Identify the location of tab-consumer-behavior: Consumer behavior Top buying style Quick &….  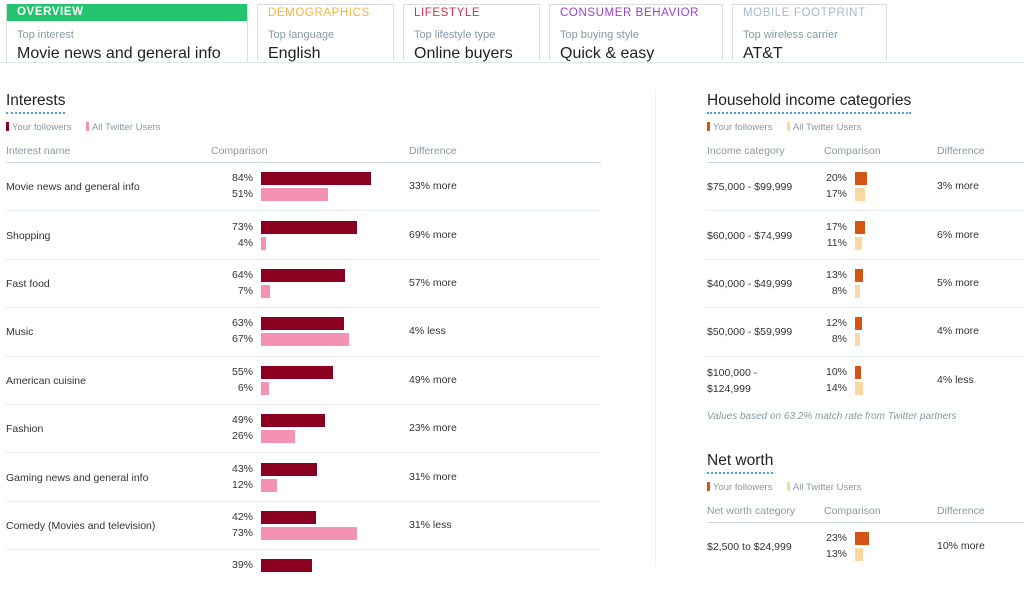
(636, 33).